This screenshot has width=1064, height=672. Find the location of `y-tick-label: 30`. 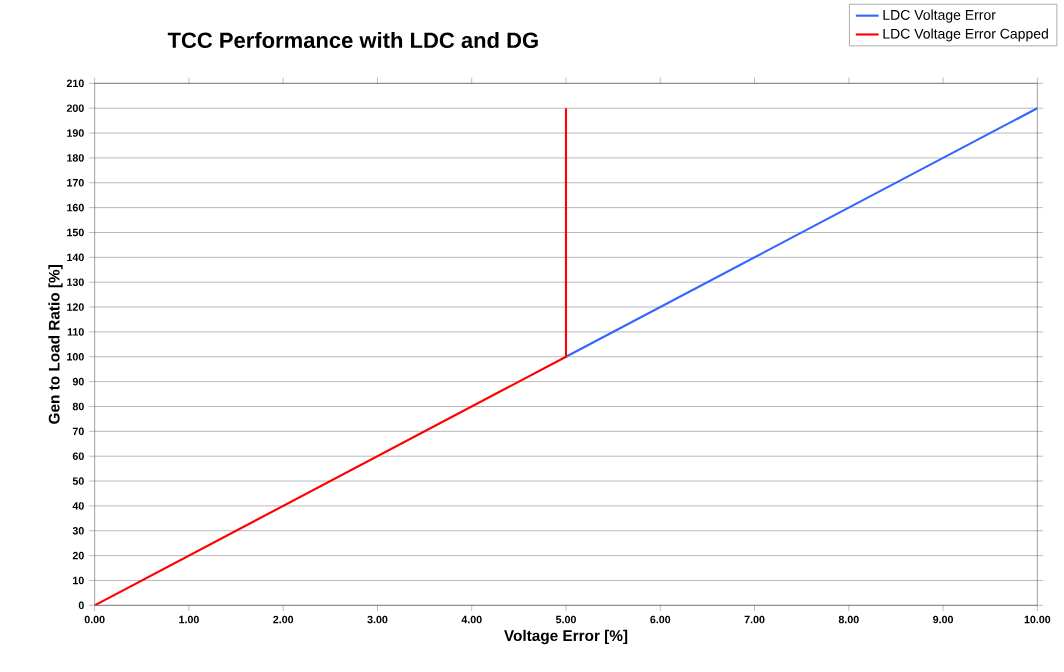

y-tick-label: 30 is located at coordinates (78, 530).